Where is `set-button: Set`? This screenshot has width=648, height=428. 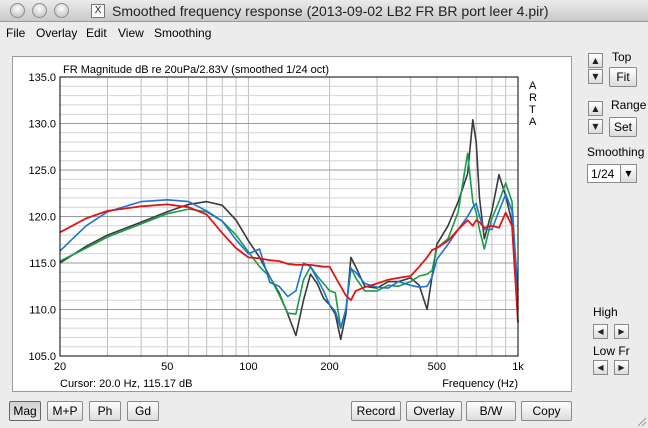
set-button: Set is located at coordinates (623, 127).